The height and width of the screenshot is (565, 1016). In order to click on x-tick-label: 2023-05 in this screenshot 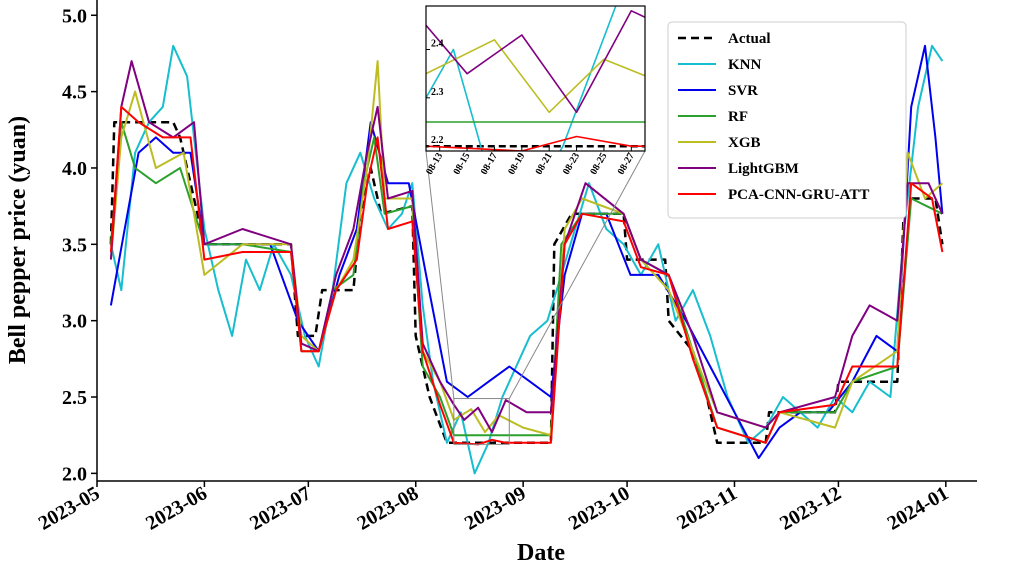, I will do `click(69, 508)`.